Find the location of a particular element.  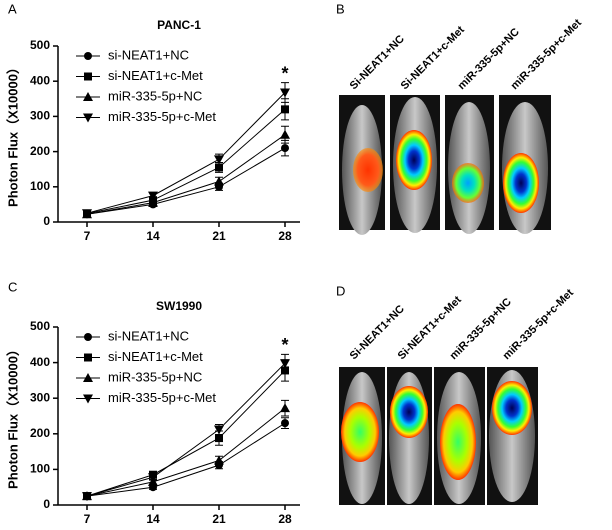

chart-title: SW1990 is located at coordinates (179, 306).